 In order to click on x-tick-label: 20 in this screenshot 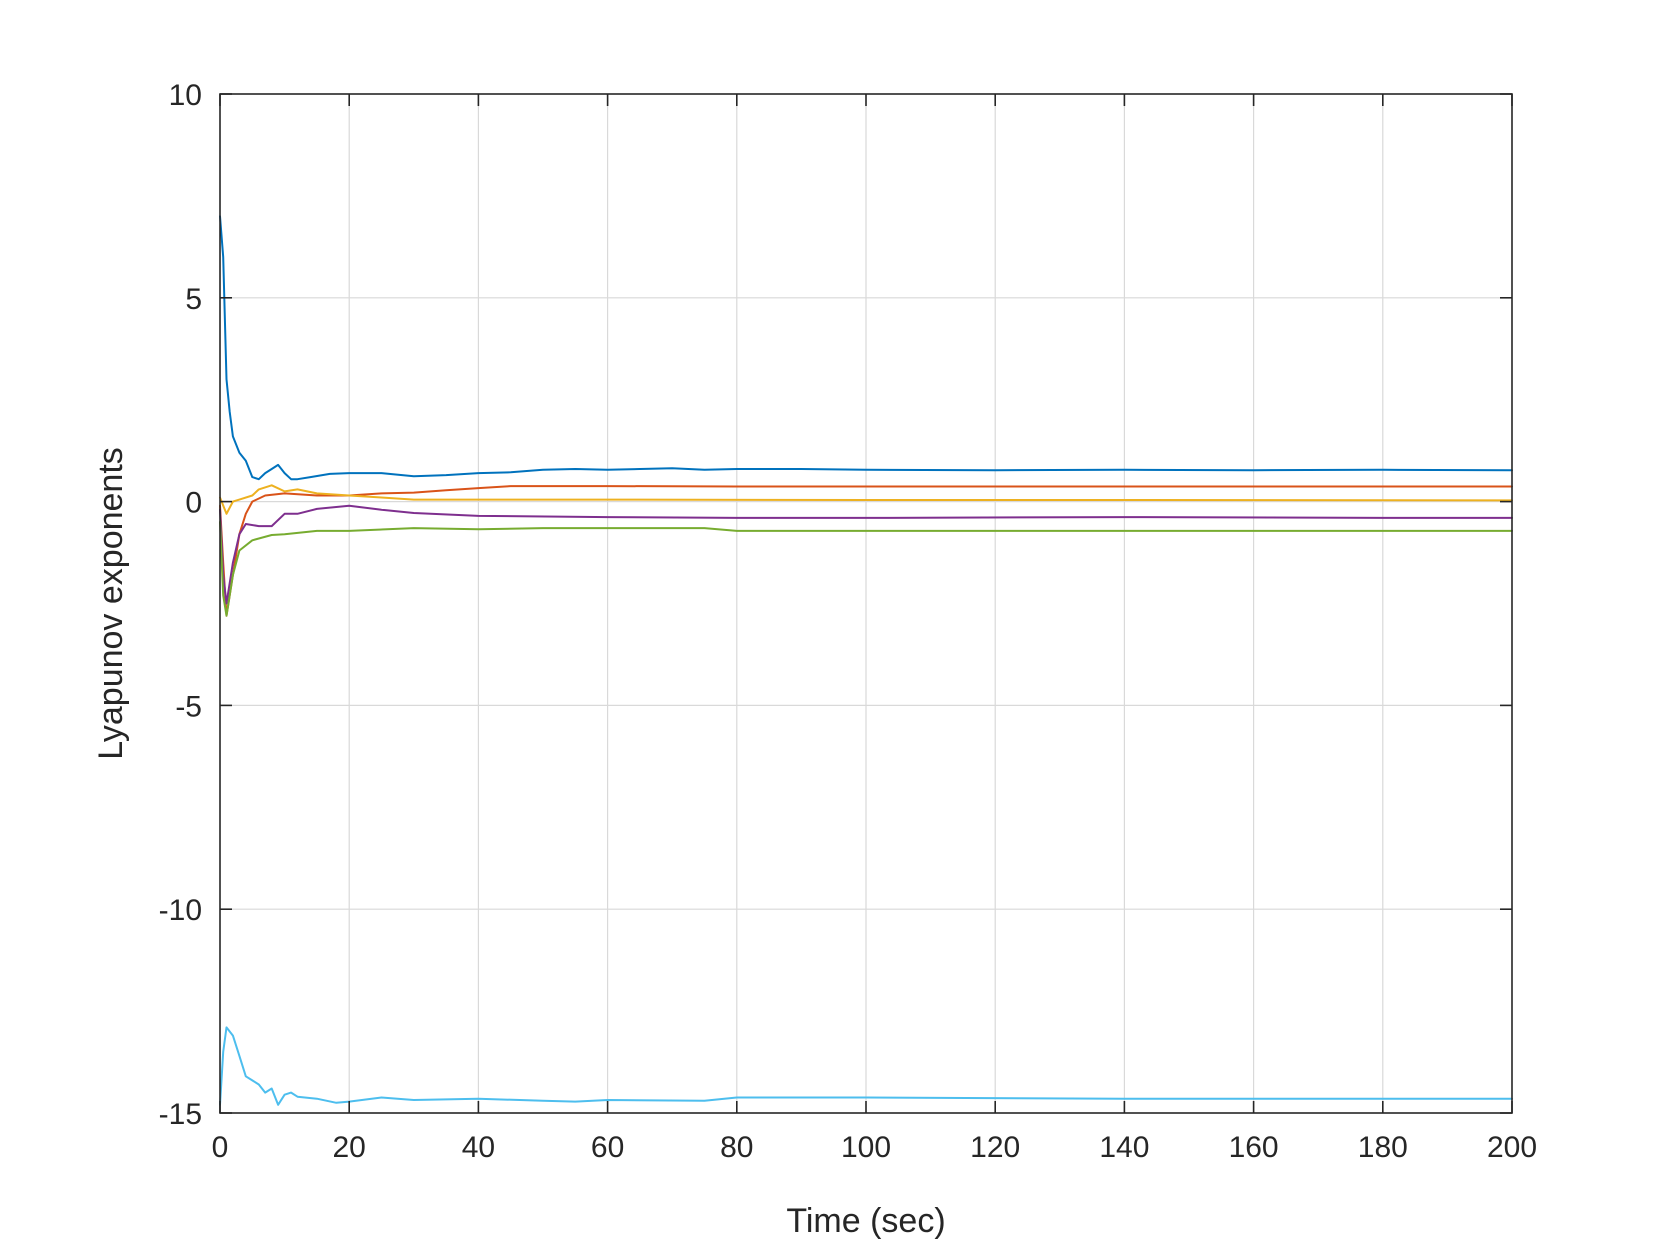, I will do `click(349, 1147)`.